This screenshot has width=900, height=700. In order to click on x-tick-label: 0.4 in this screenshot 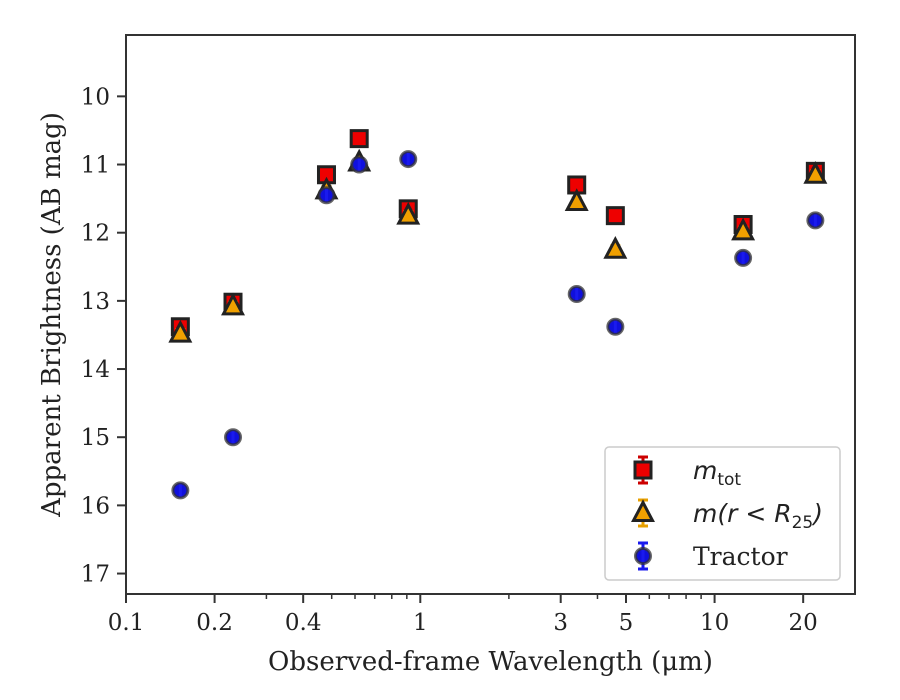, I will do `click(303, 623)`.